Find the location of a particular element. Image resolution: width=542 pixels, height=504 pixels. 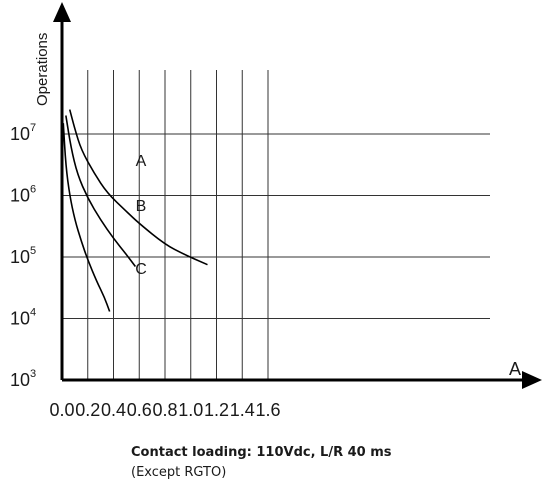

curve-c is located at coordinates (86, 217).